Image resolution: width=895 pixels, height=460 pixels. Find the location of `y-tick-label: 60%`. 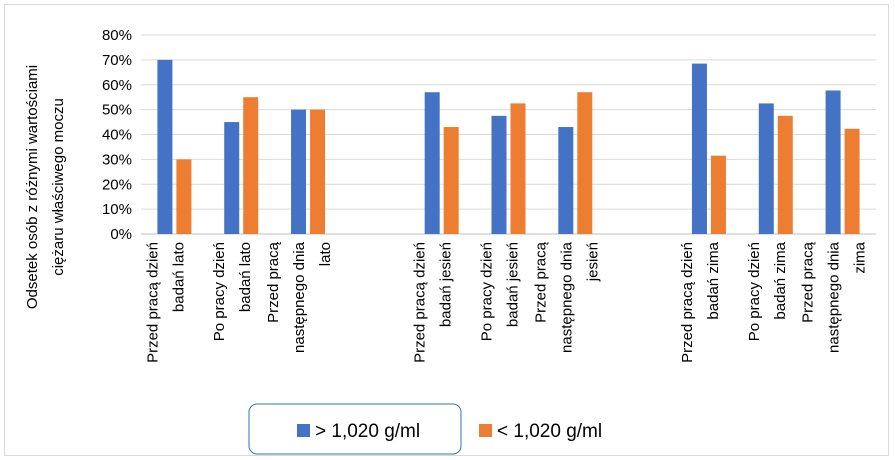

y-tick-label: 60% is located at coordinates (117, 85).